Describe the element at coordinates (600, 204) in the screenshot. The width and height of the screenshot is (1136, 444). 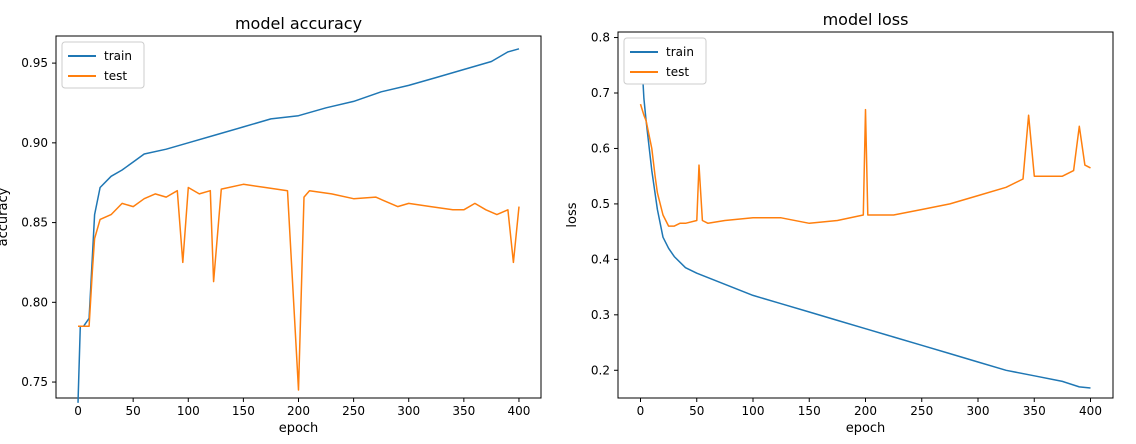
I see `y-tick-label: 0.5` at that location.